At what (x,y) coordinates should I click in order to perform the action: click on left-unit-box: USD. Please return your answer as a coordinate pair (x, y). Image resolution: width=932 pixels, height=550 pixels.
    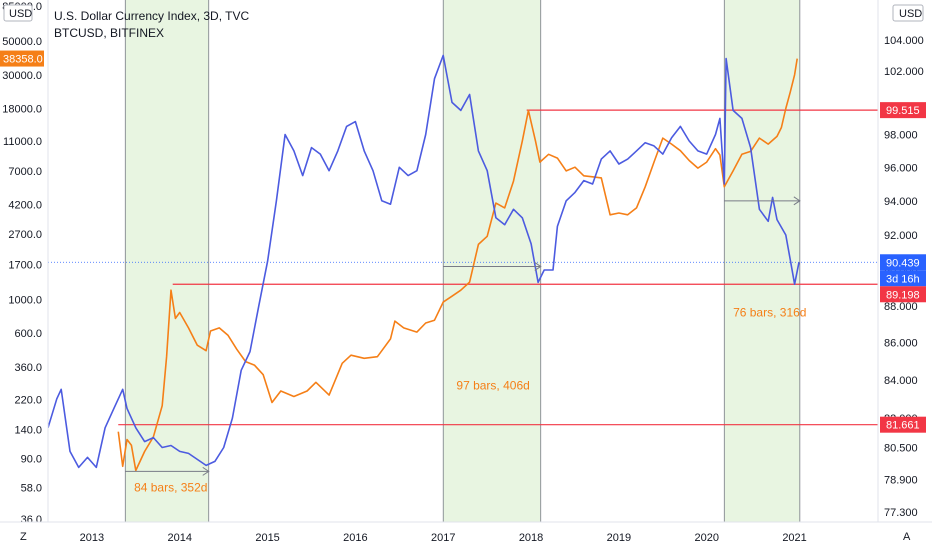
    Looking at the image, I should click on (18, 13).